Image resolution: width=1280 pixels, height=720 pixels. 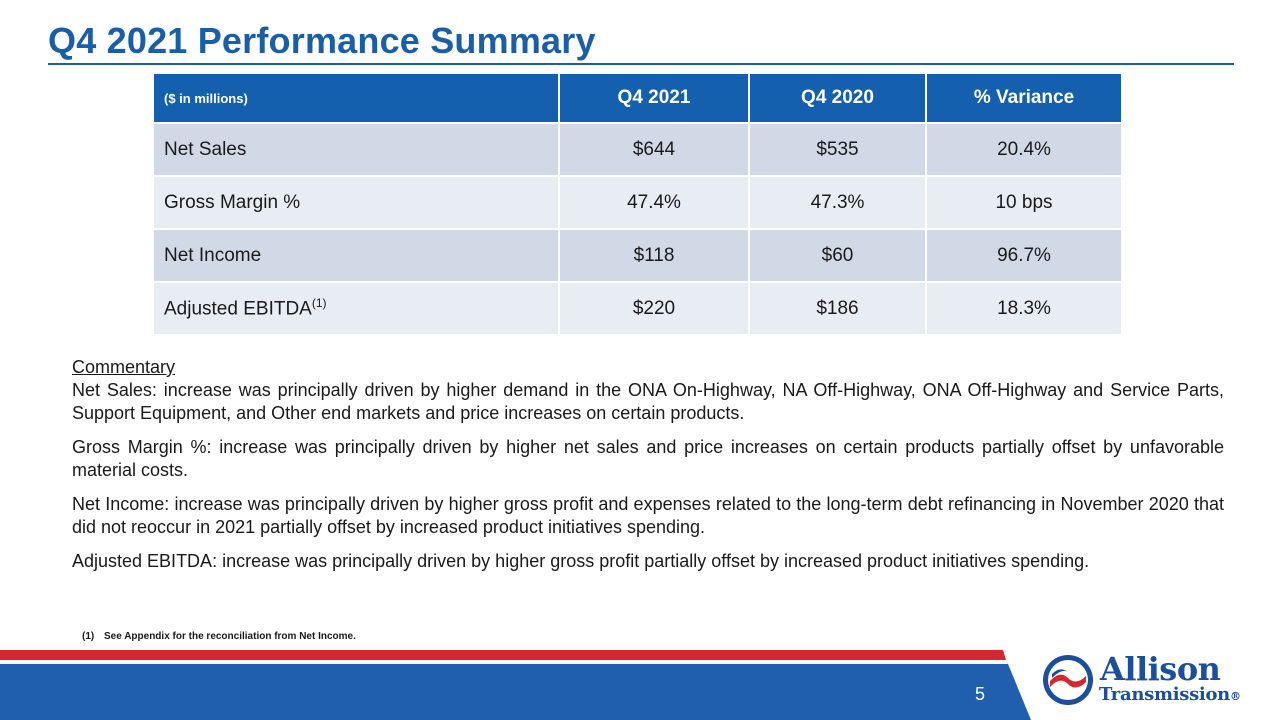 What do you see at coordinates (654, 308) in the screenshot?
I see `cell-q4-2021: $220` at bounding box center [654, 308].